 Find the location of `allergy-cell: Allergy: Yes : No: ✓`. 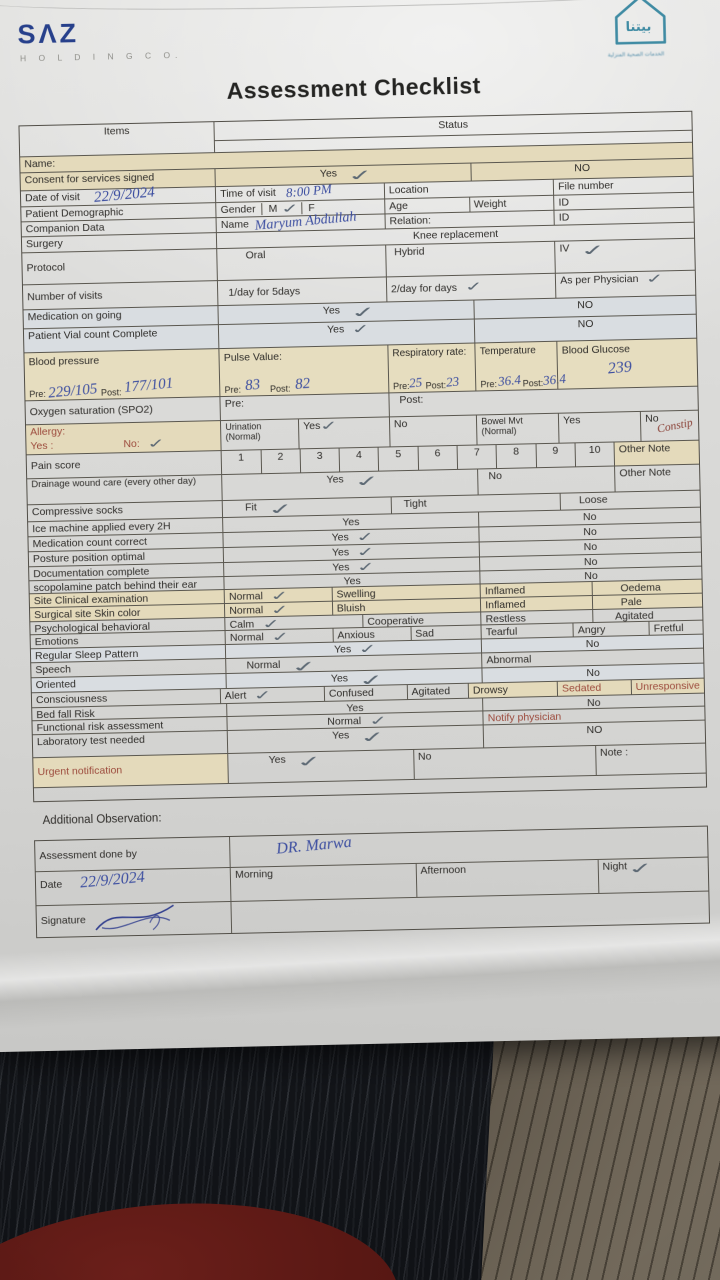

allergy-cell: Allergy: Yes : No: ✓ is located at coordinates (123, 438).